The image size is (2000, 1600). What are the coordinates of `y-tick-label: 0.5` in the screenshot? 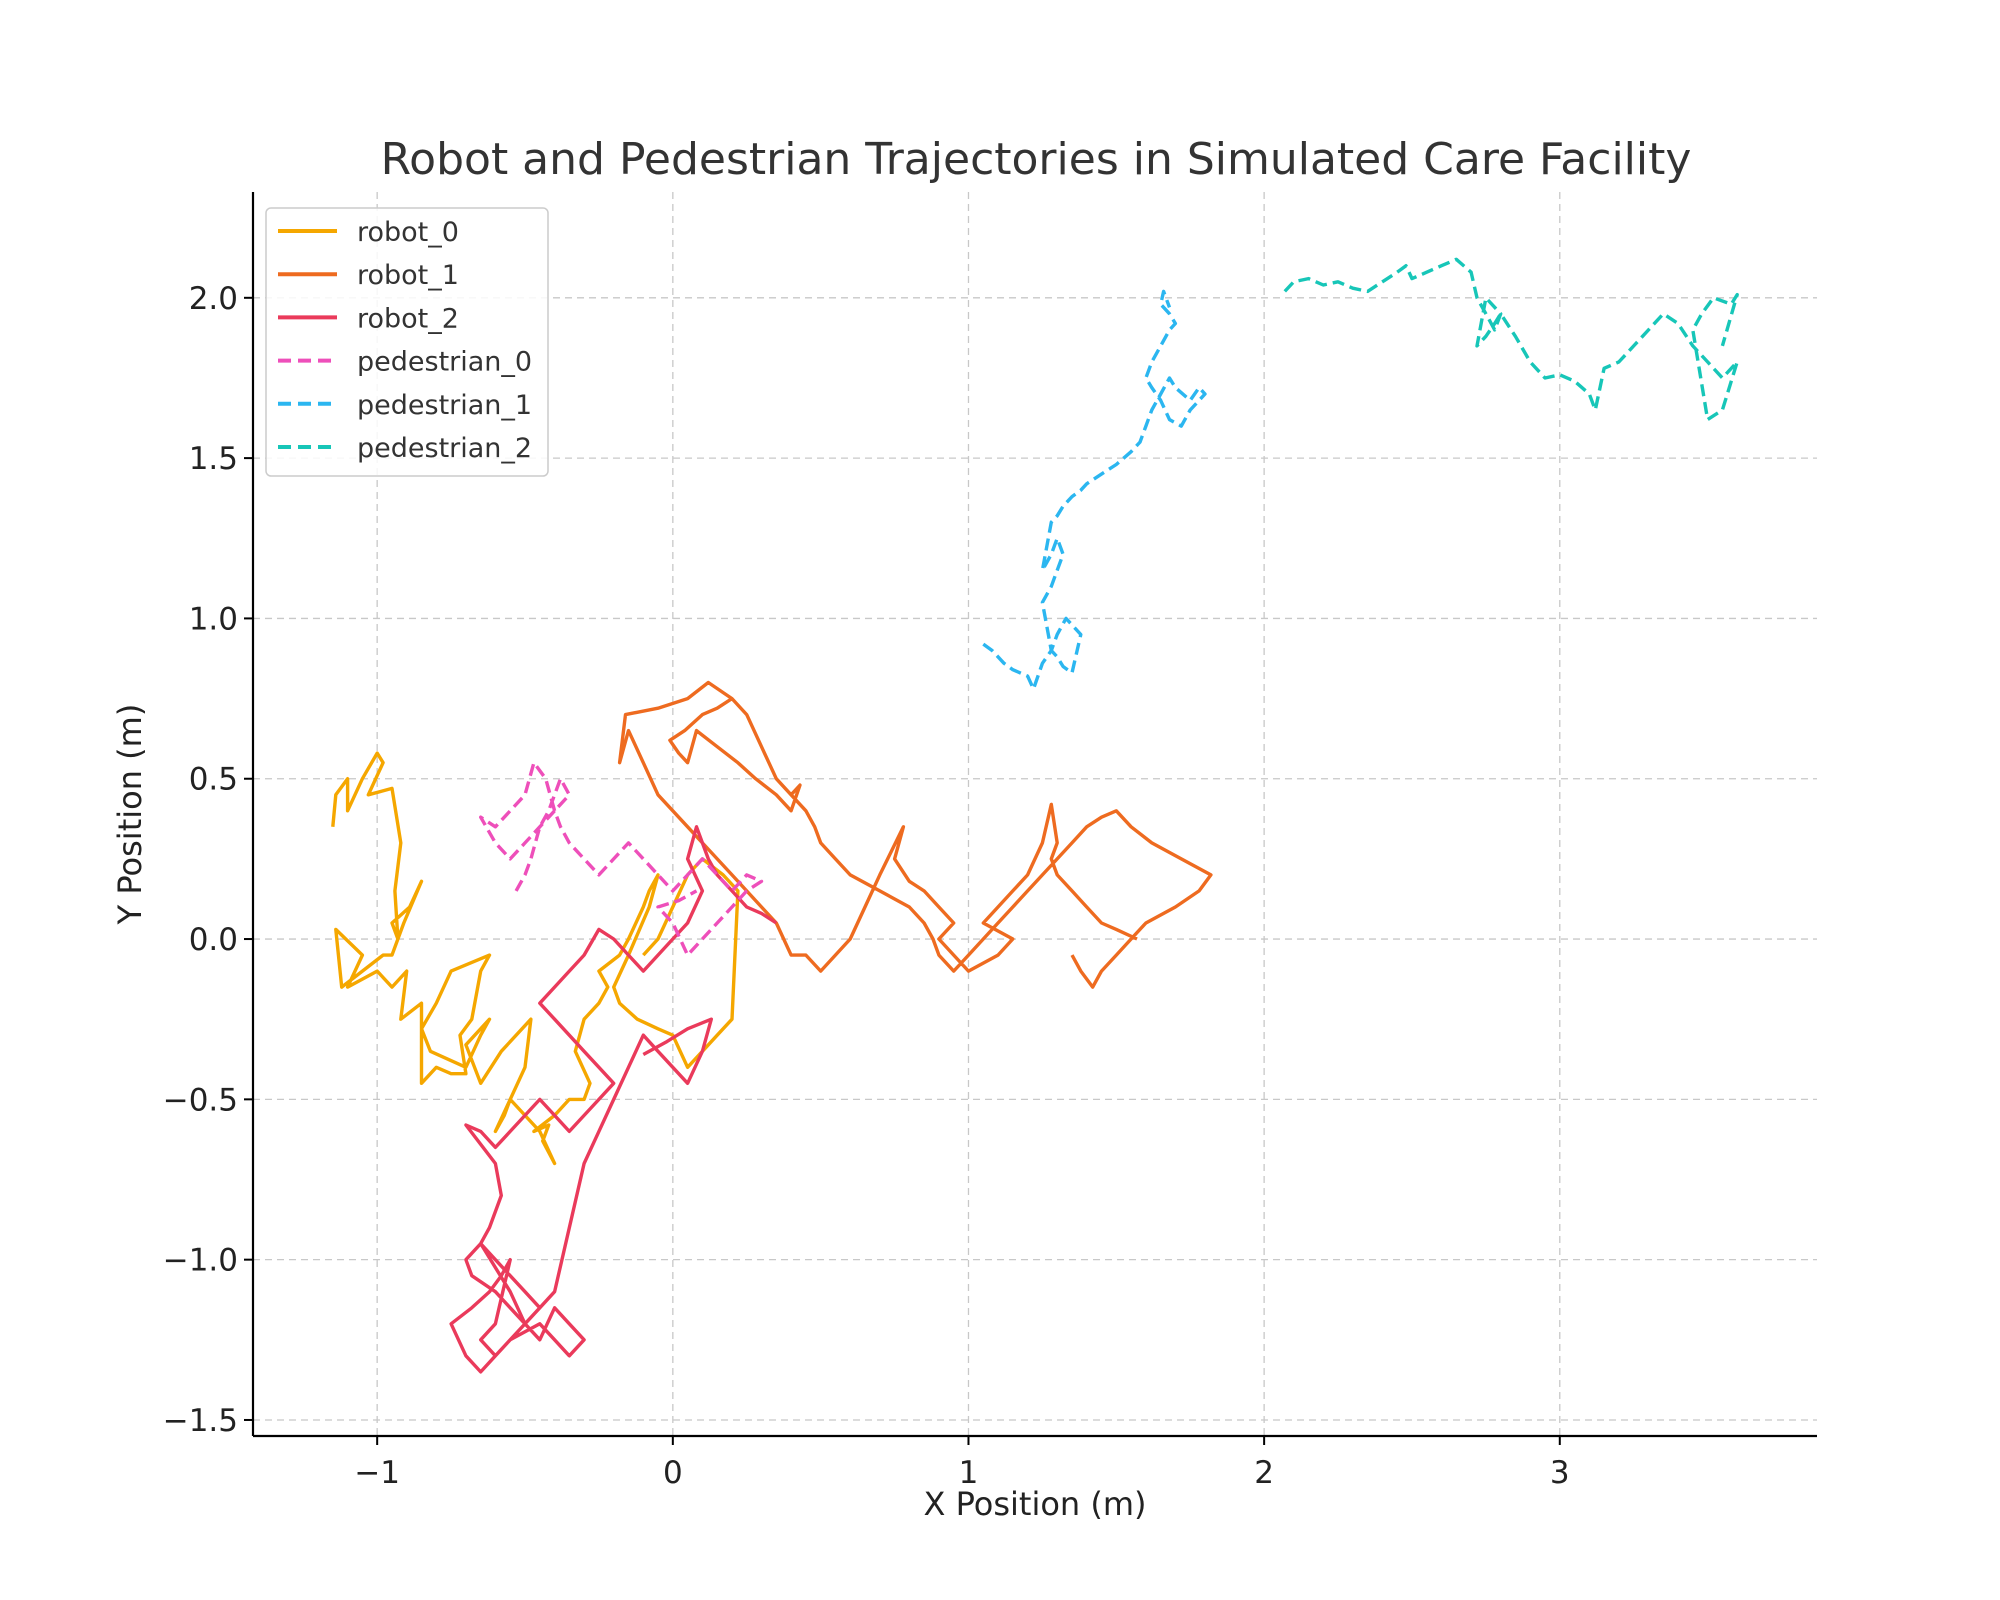 It's located at (213, 780).